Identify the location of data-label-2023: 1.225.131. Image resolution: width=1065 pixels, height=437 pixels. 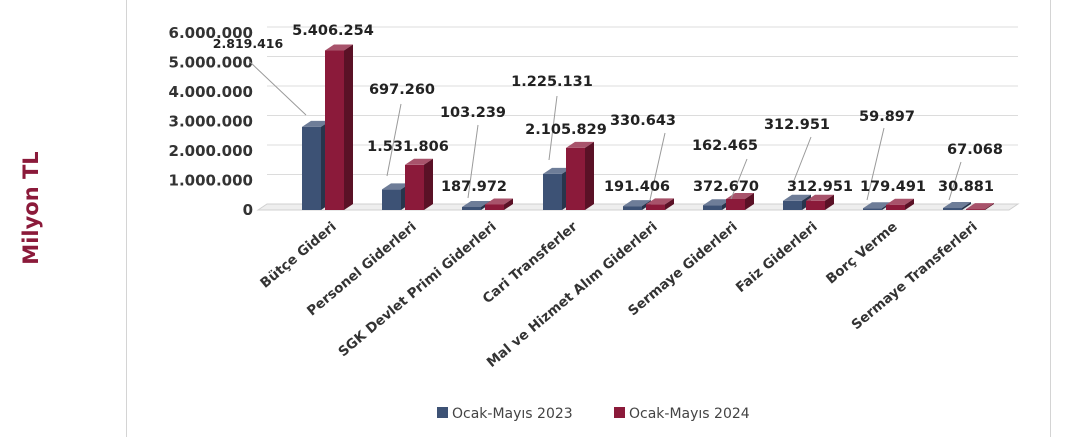
(552, 82).